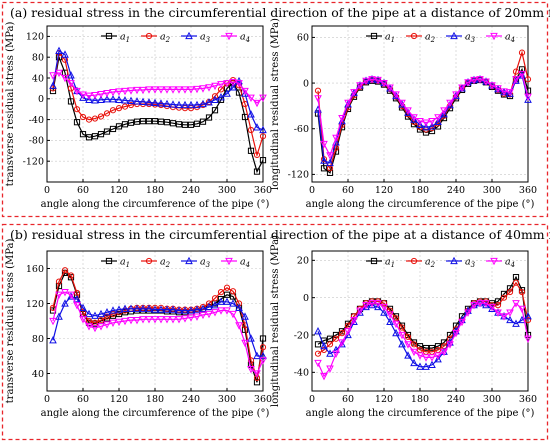 This screenshot has width=550, height=443. I want to click on y-tick-label: 80, so click(38, 58).